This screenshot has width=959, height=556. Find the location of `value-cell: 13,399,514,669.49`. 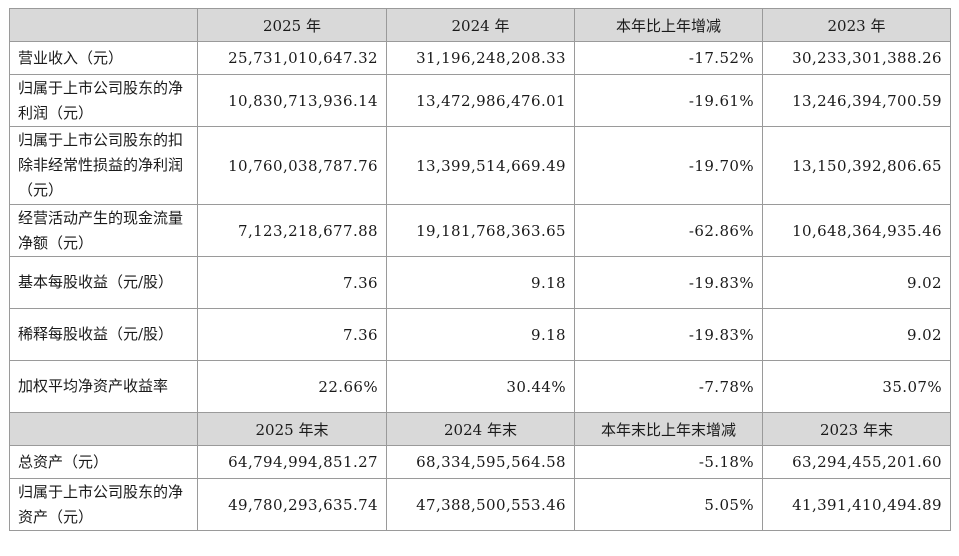

value-cell: 13,399,514,669.49 is located at coordinates (480, 165).